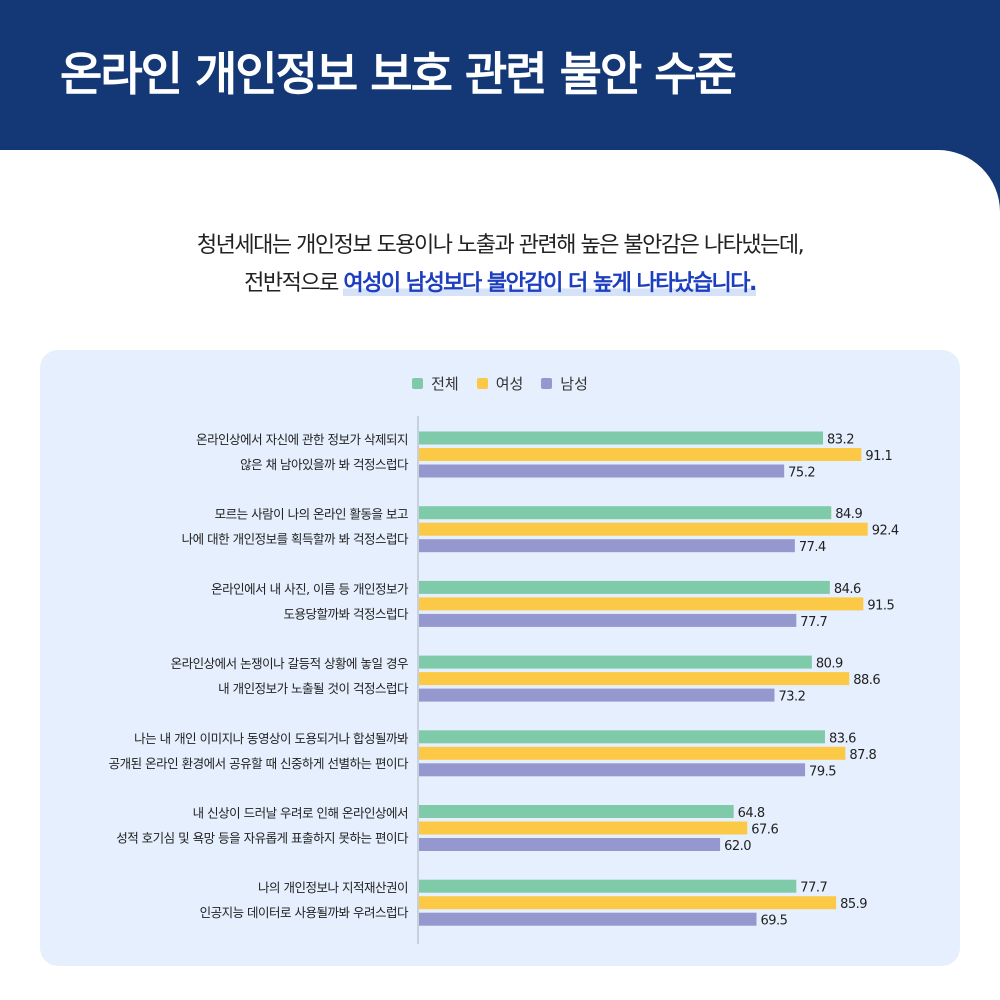 This screenshot has height=1000, width=1000. Describe the element at coordinates (842, 738) in the screenshot. I see `data-label: 83.6` at that location.